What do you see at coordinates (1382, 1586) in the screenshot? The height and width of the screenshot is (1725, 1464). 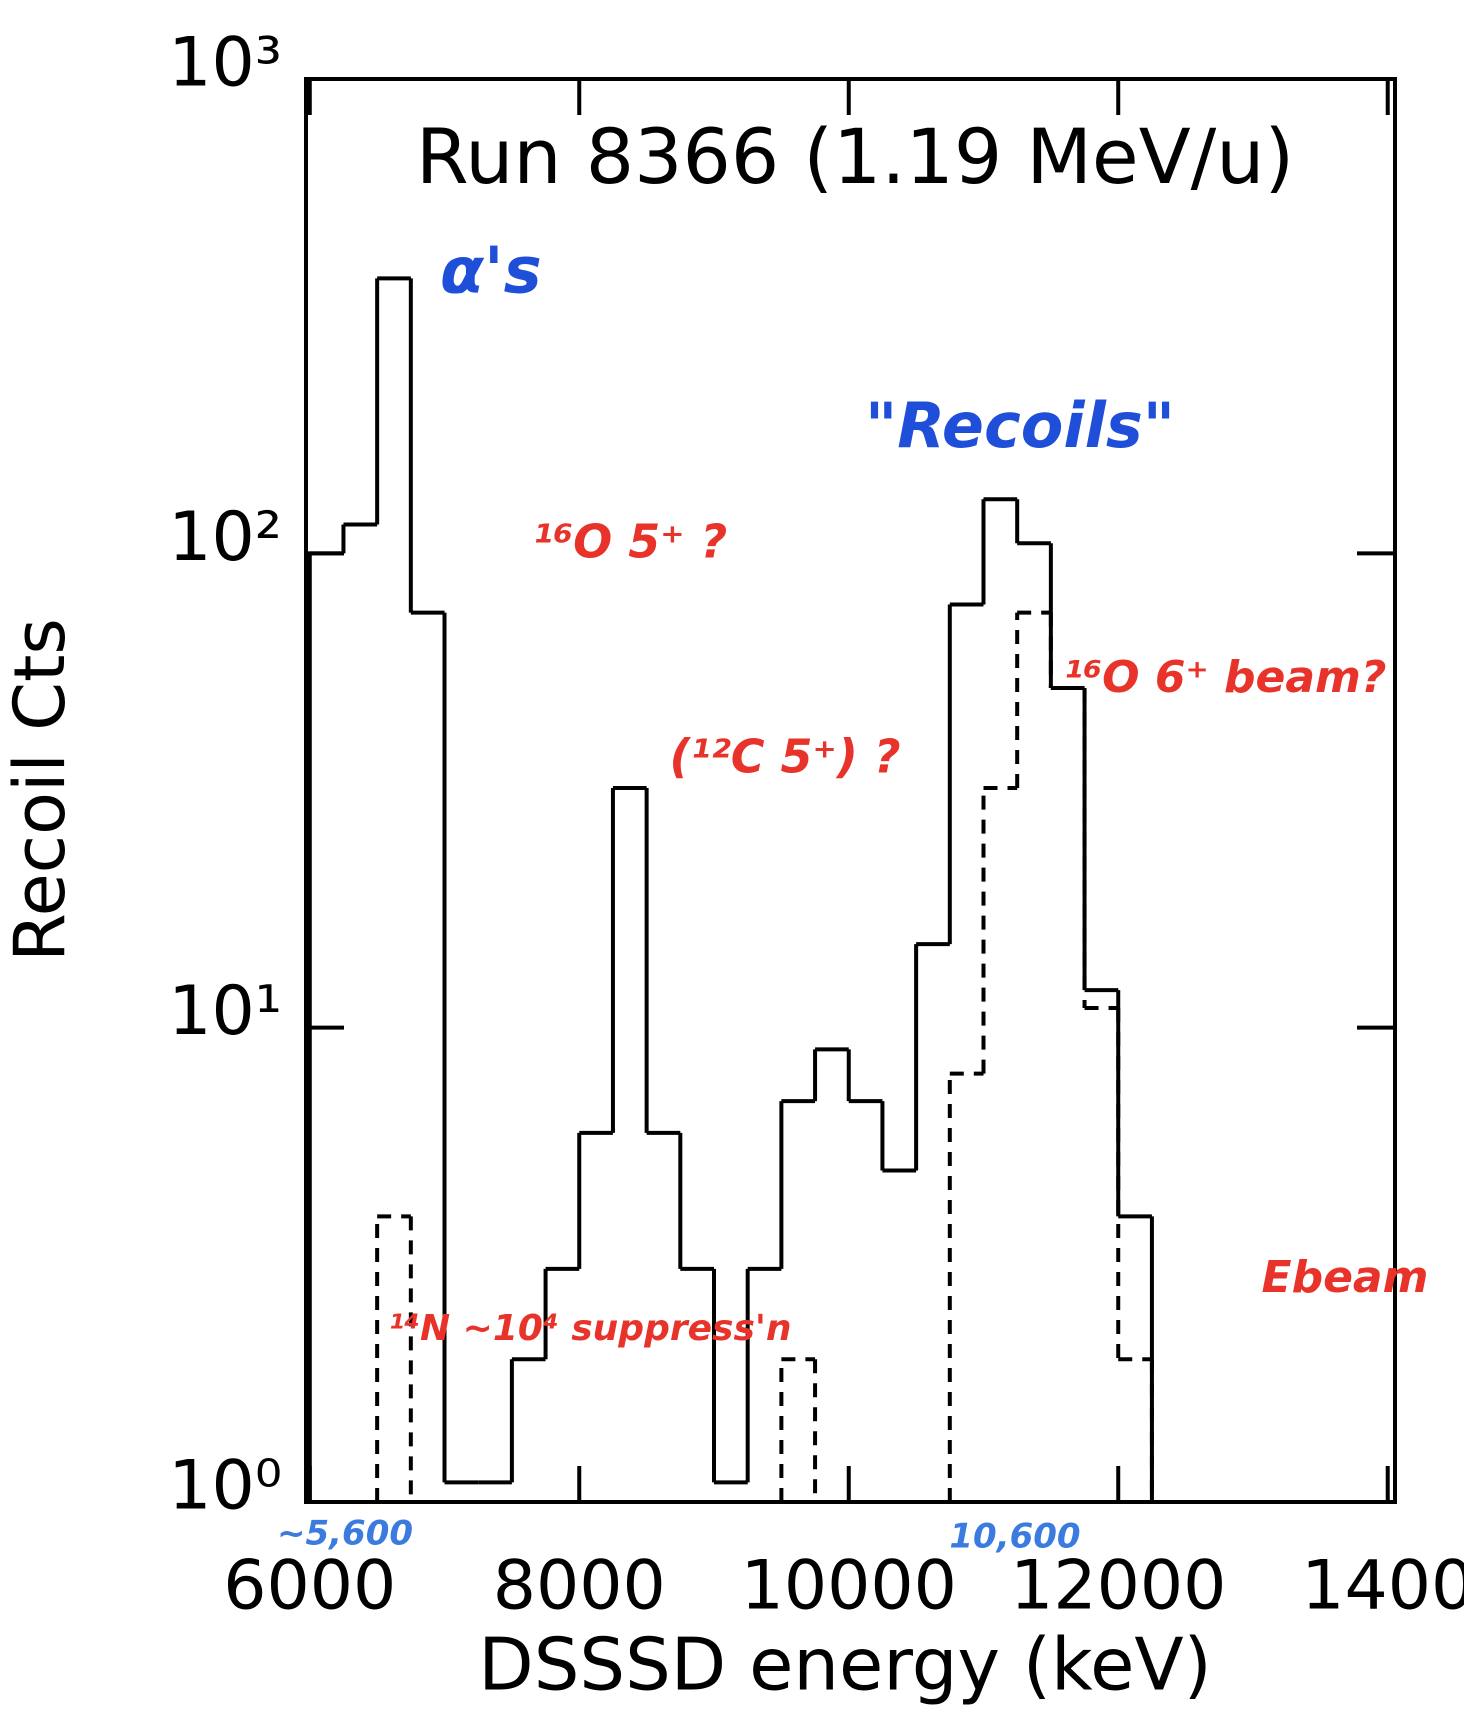 I see `x-tick-label: 1400` at bounding box center [1382, 1586].